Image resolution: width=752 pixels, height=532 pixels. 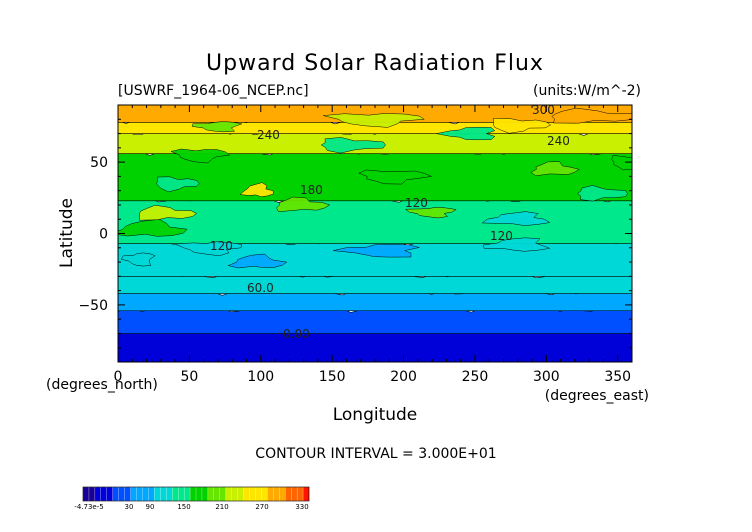 I want to click on y-tick-label: 50, so click(x=99, y=163).